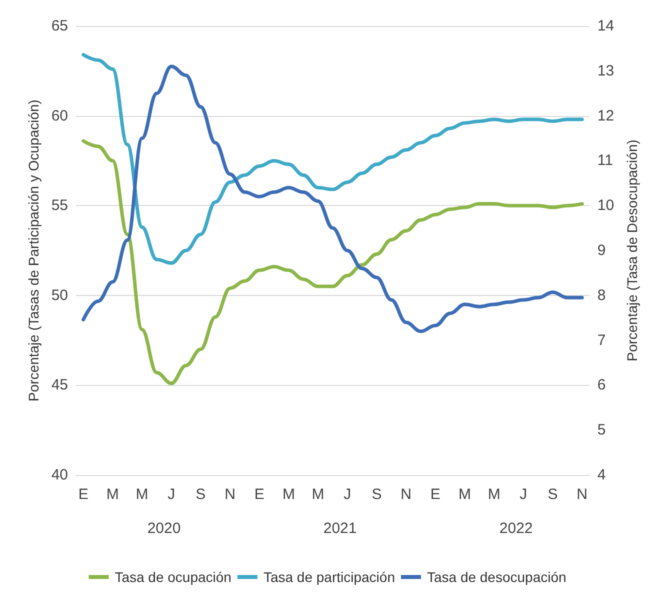 The image size is (655, 599). What do you see at coordinates (605, 71) in the screenshot?
I see `y2-tick-label: 13` at bounding box center [605, 71].